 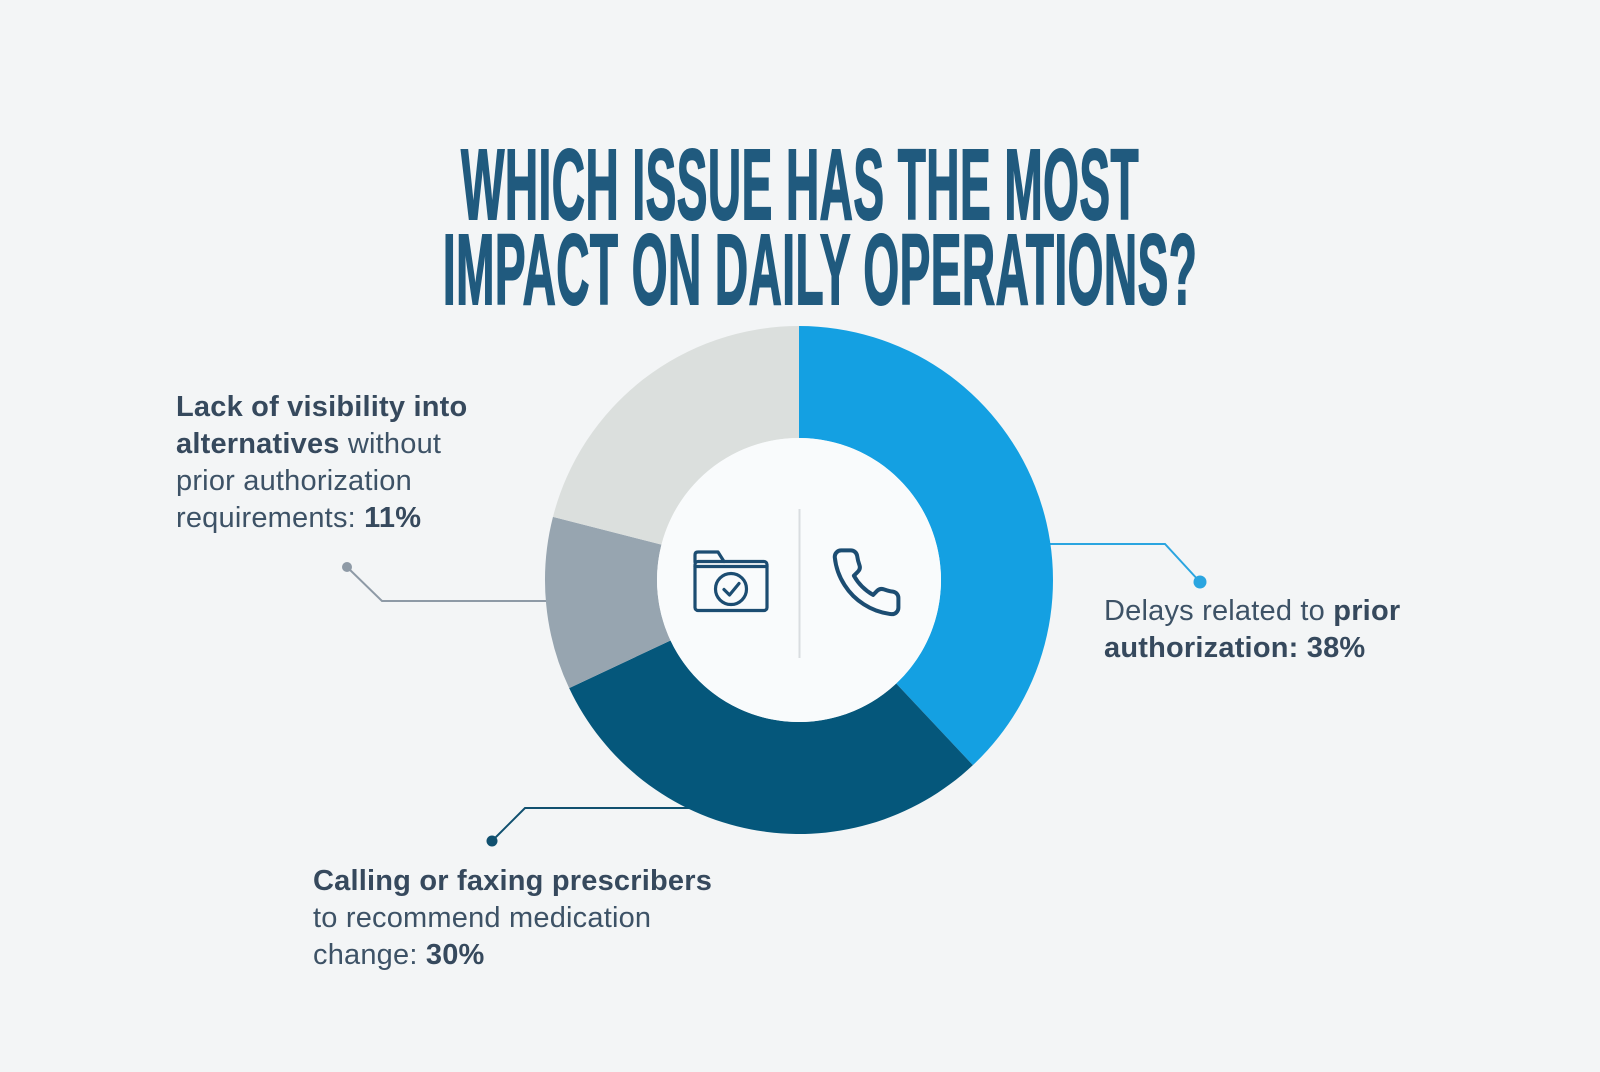 I want to click on phone-handset, so click(x=866, y=582).